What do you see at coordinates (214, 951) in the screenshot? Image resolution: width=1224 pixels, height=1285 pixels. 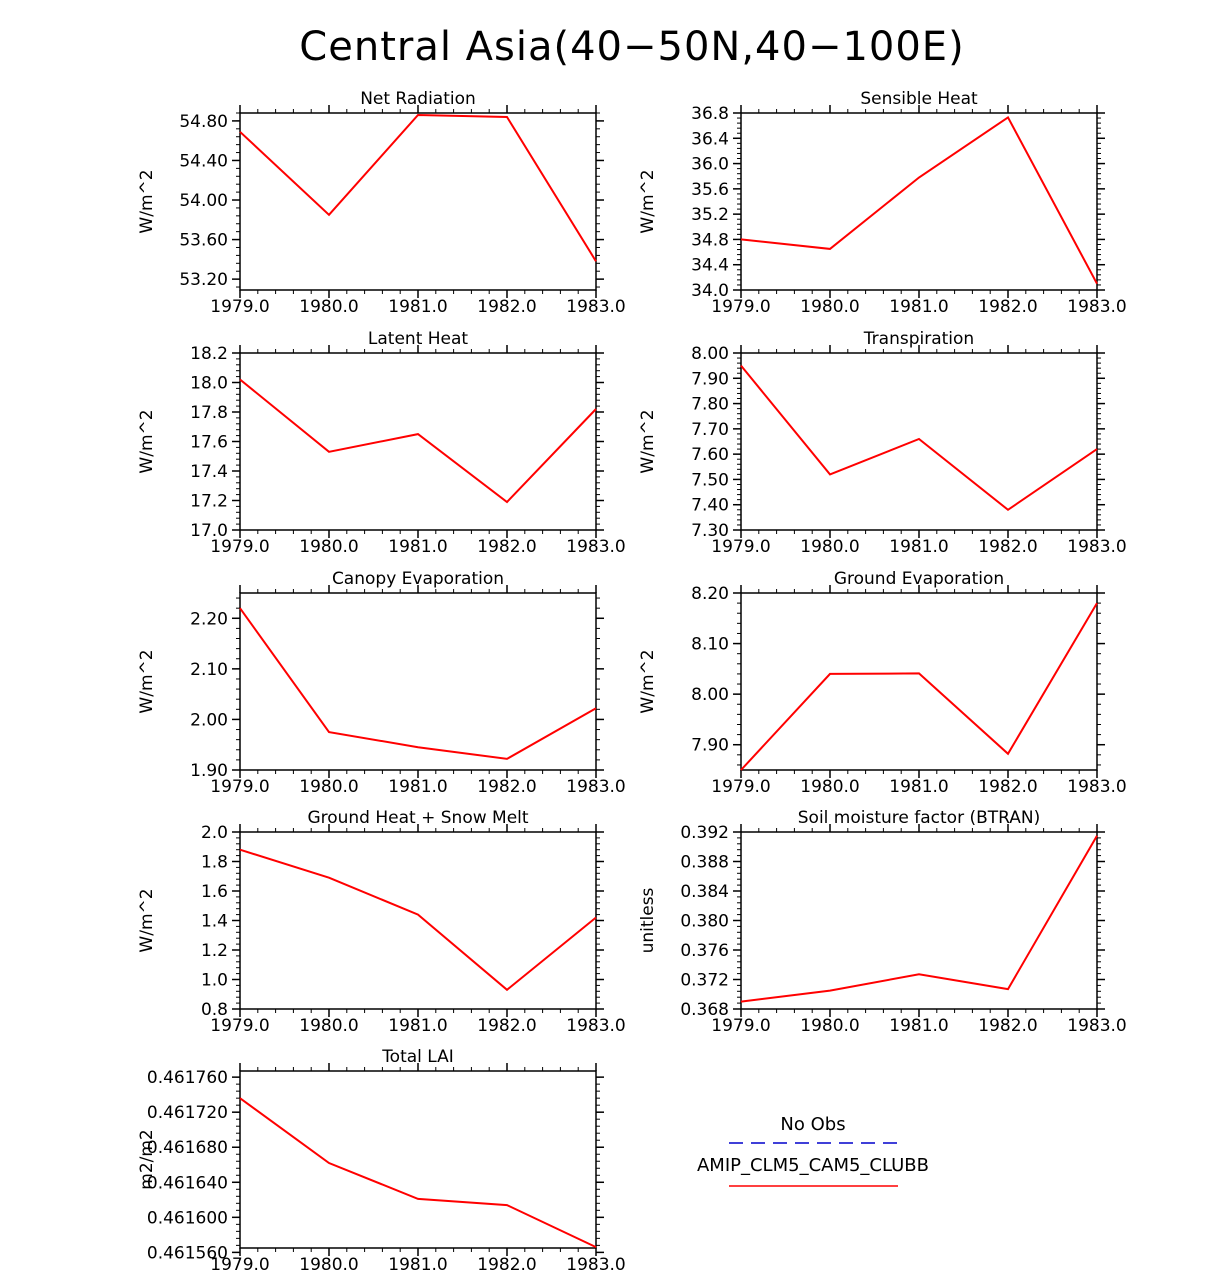 I see `y-tick-label: 1.2` at bounding box center [214, 951].